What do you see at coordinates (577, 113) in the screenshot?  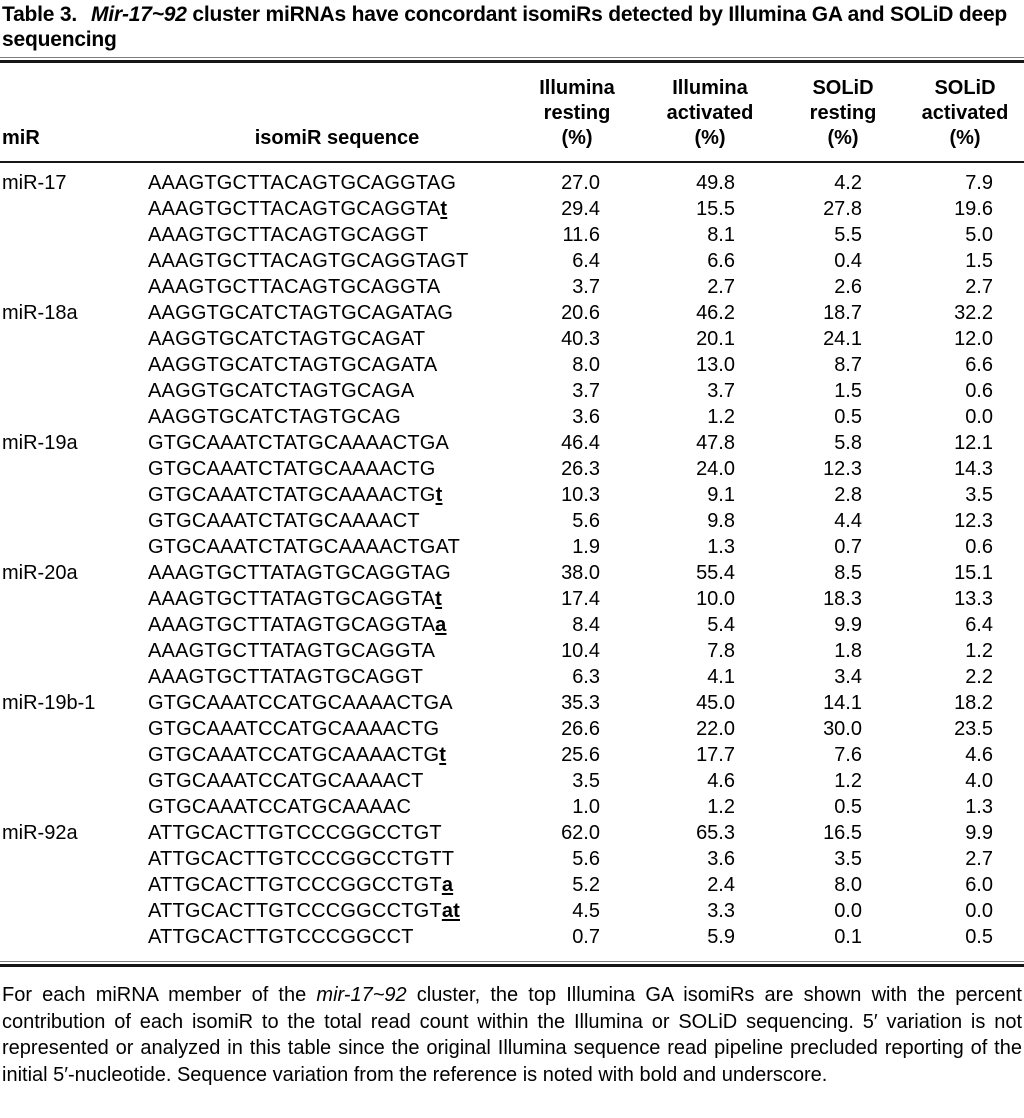 I see `header-line: resting` at bounding box center [577, 113].